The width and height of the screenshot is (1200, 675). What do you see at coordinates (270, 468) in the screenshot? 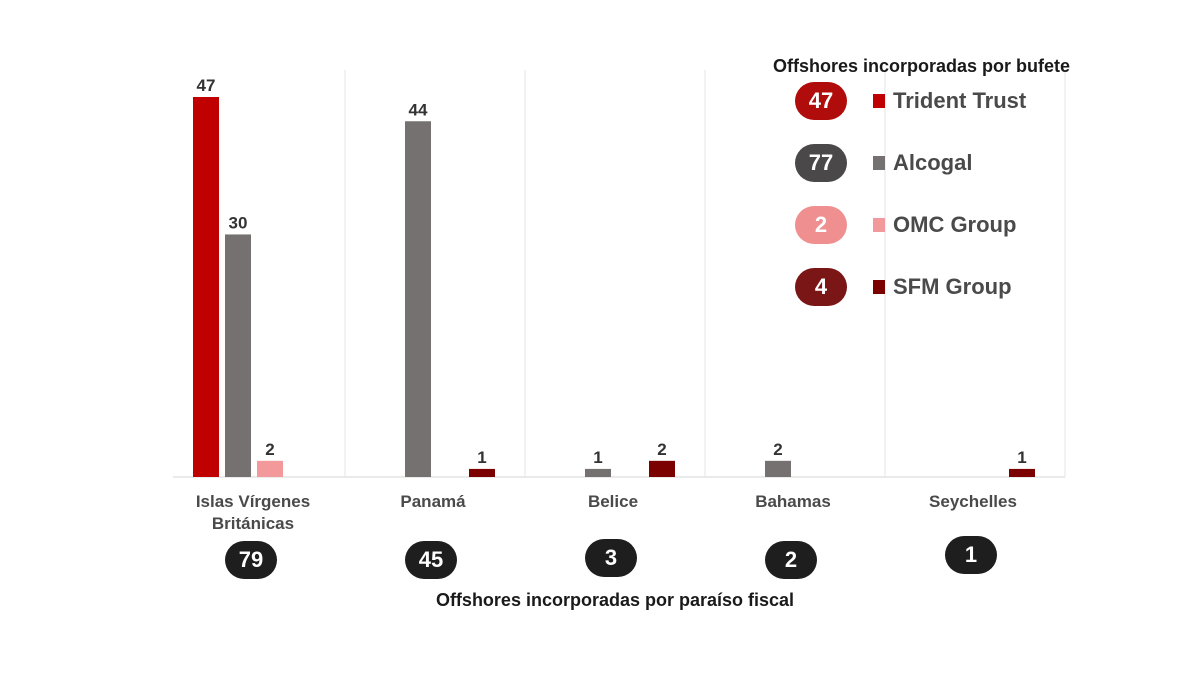
I see `bar-omc-group` at bounding box center [270, 468].